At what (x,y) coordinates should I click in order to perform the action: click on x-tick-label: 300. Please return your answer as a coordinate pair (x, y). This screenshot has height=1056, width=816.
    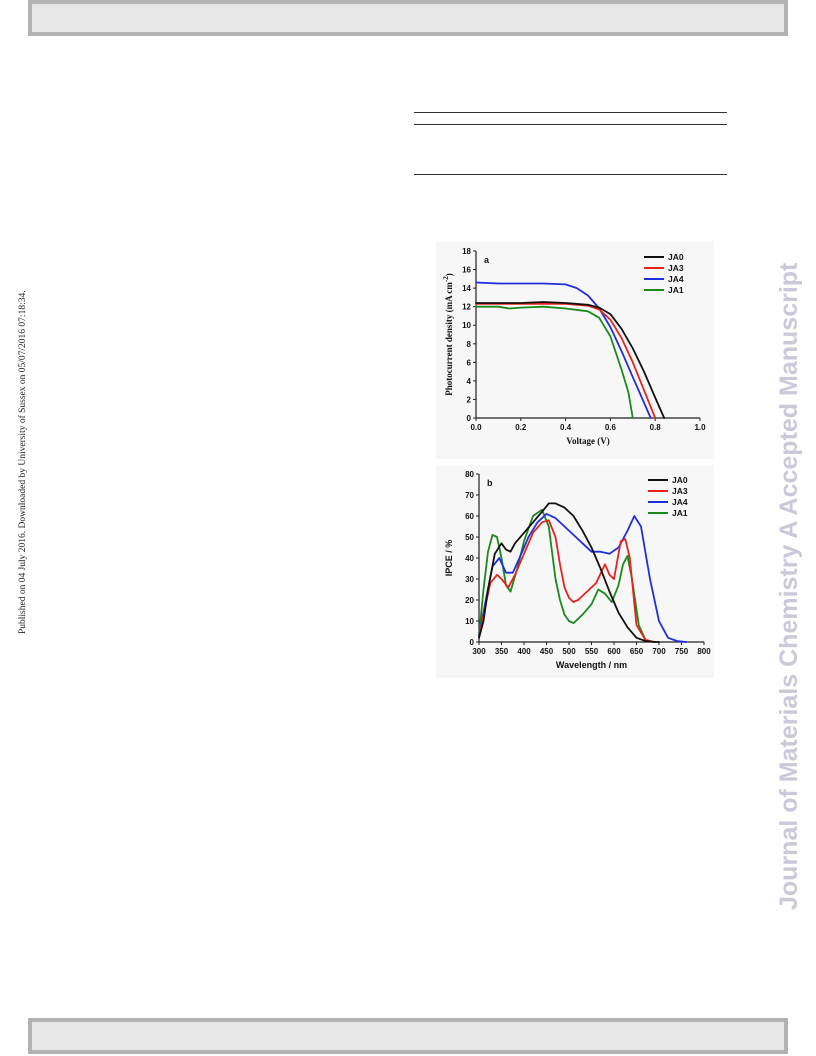
    Looking at the image, I should click on (479, 651).